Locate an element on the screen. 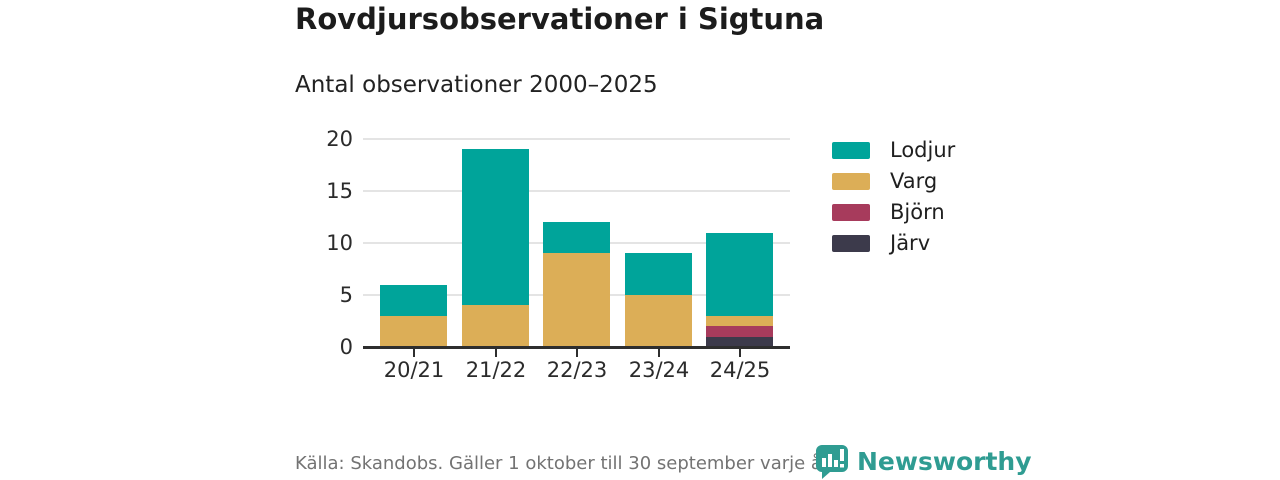  newsworthy-logo: Newsworthy is located at coordinates (923, 461).